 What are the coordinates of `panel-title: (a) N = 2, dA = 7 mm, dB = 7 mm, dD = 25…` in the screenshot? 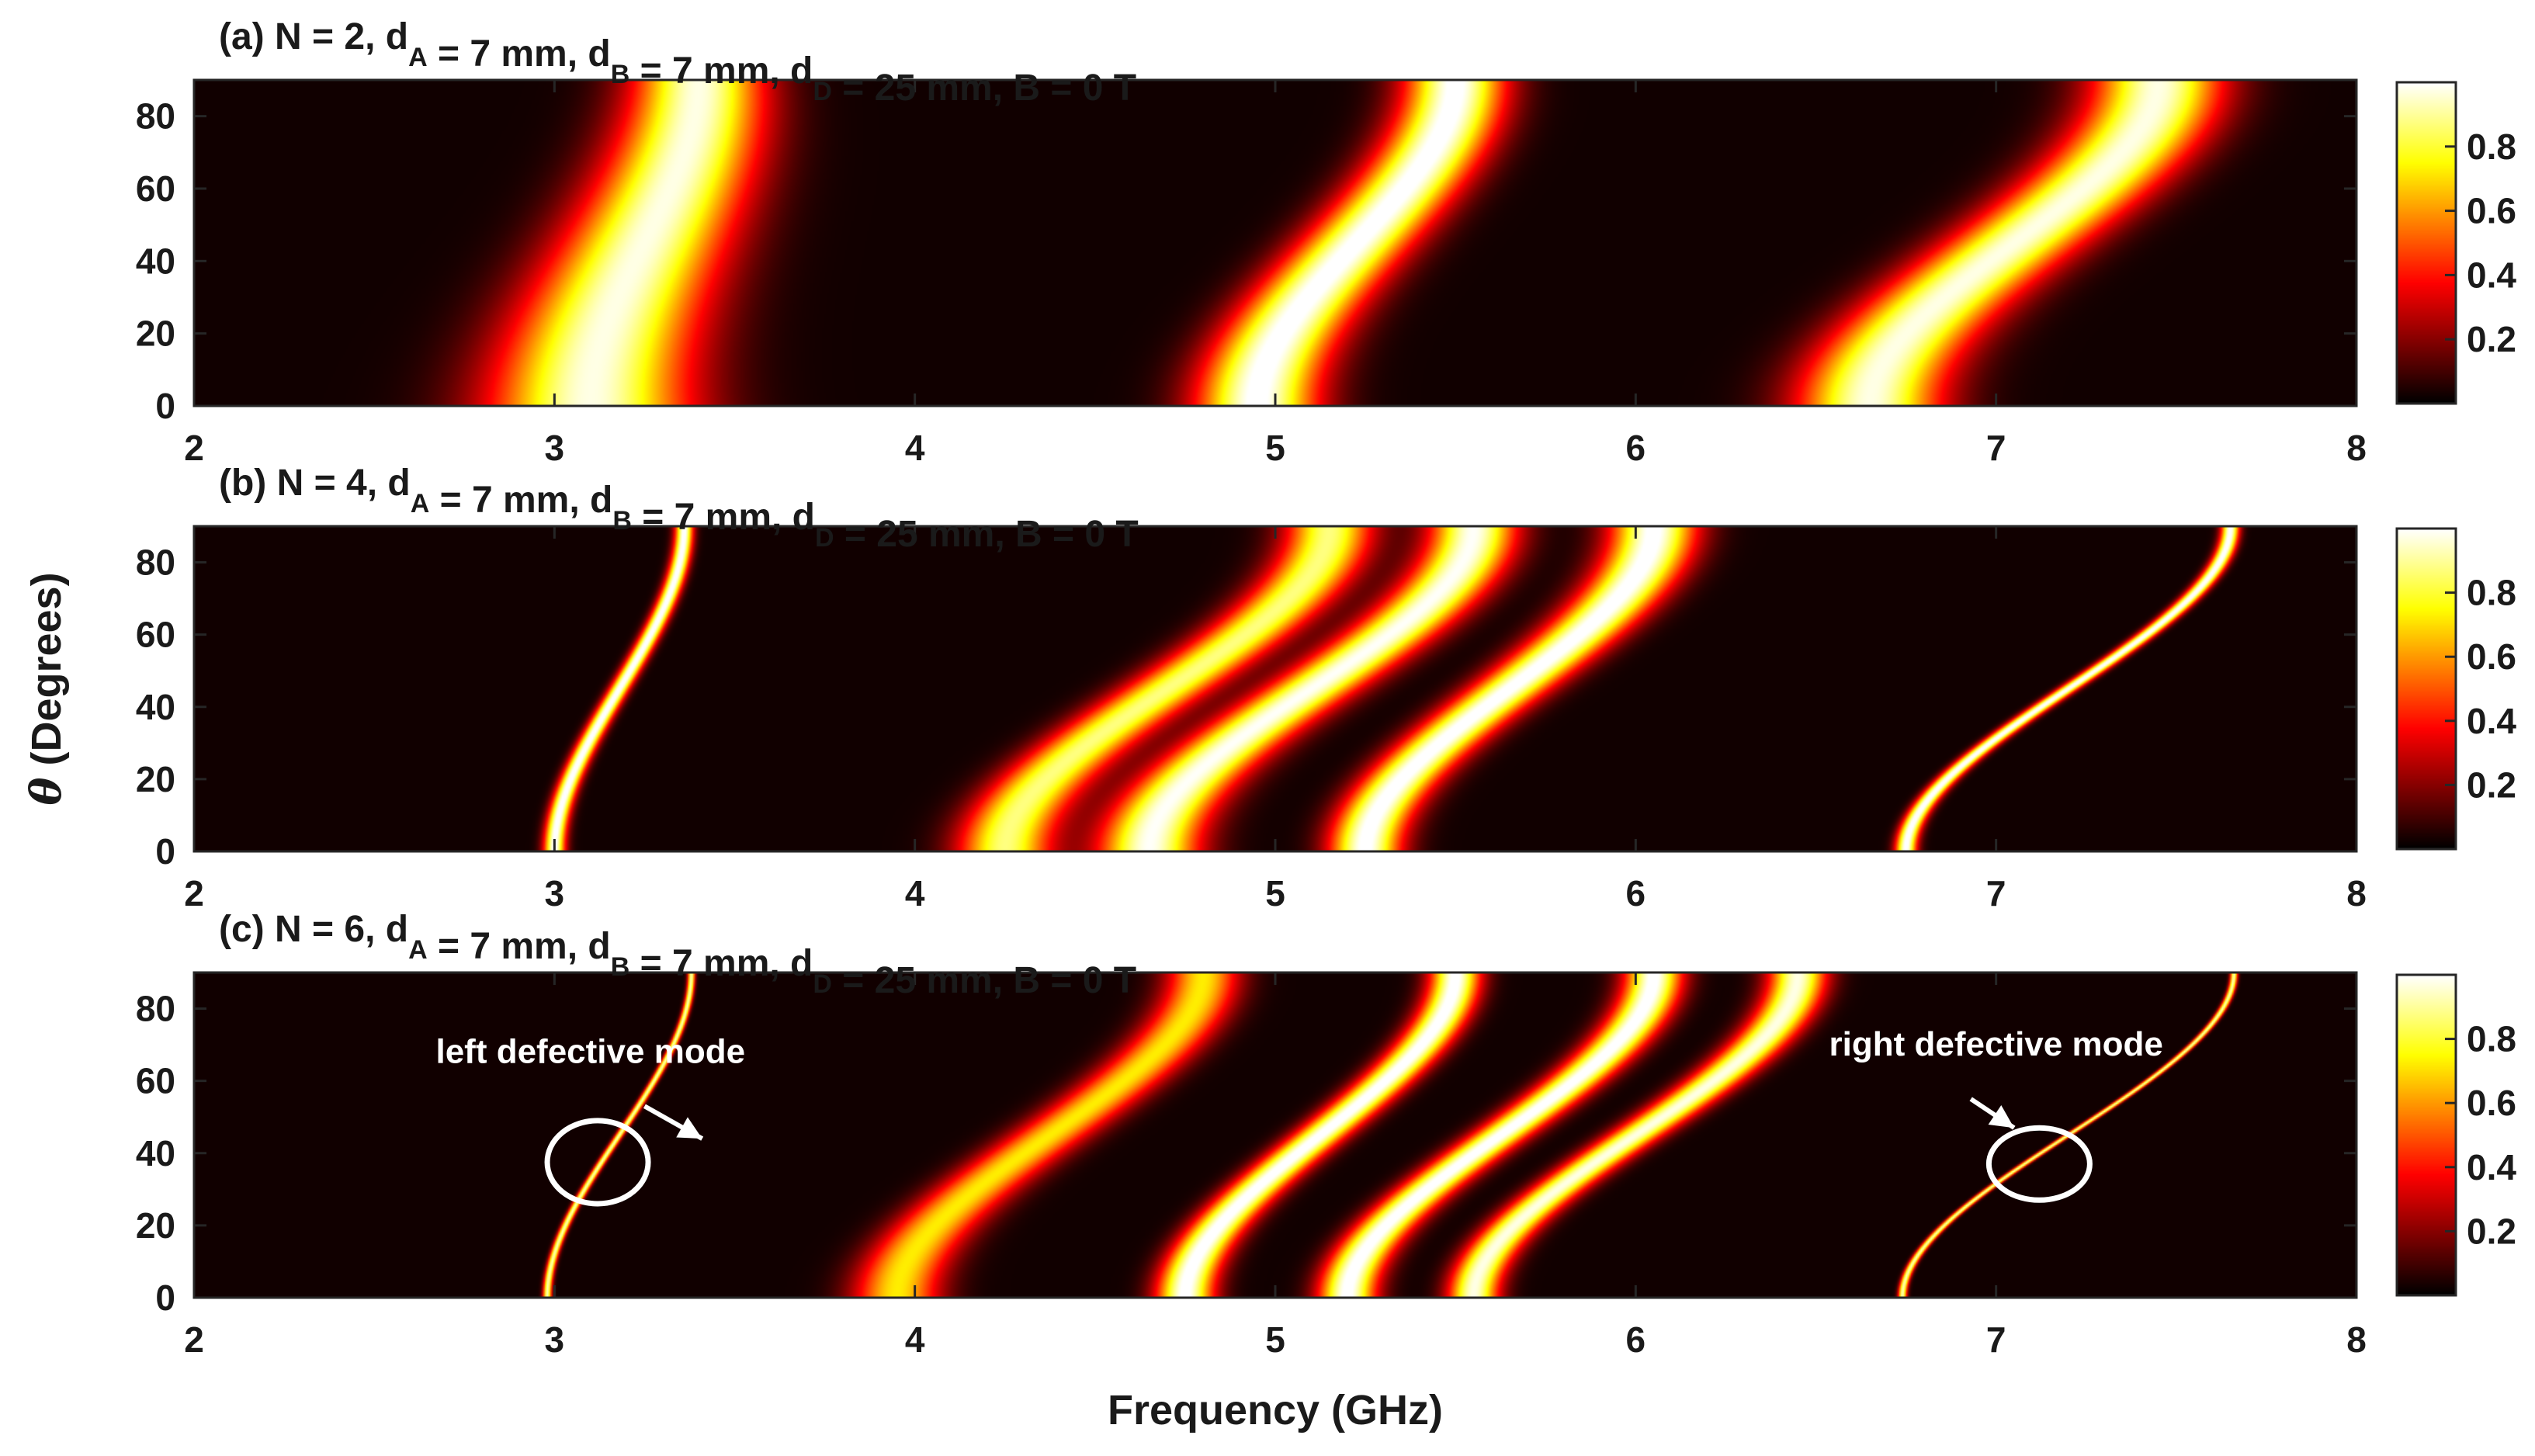 It's located at (677, 63).